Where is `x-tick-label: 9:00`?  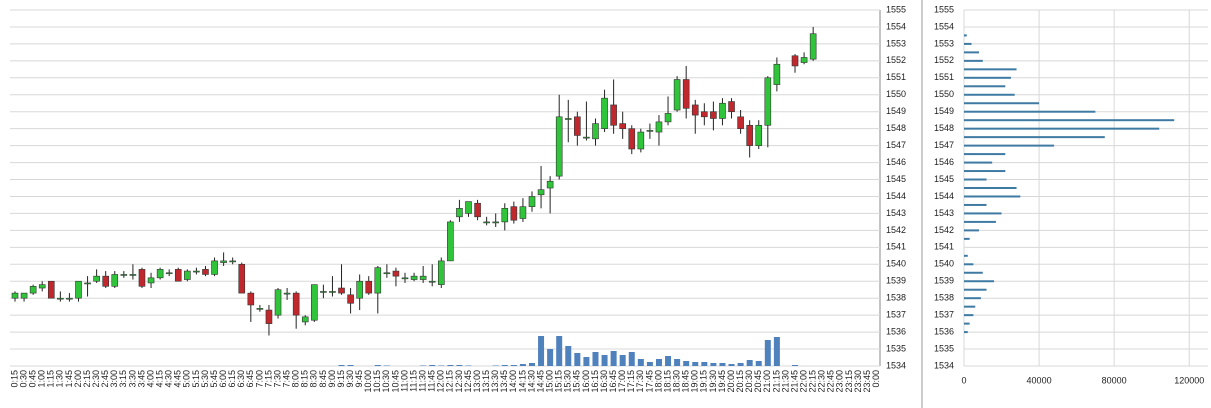 x-tick-label: 9:00 is located at coordinates (332, 379).